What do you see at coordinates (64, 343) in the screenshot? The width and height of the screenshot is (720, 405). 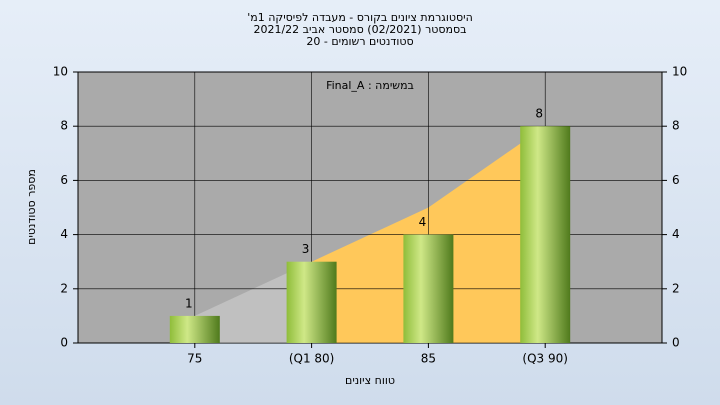 I see `y-tick-label: 0` at bounding box center [64, 343].